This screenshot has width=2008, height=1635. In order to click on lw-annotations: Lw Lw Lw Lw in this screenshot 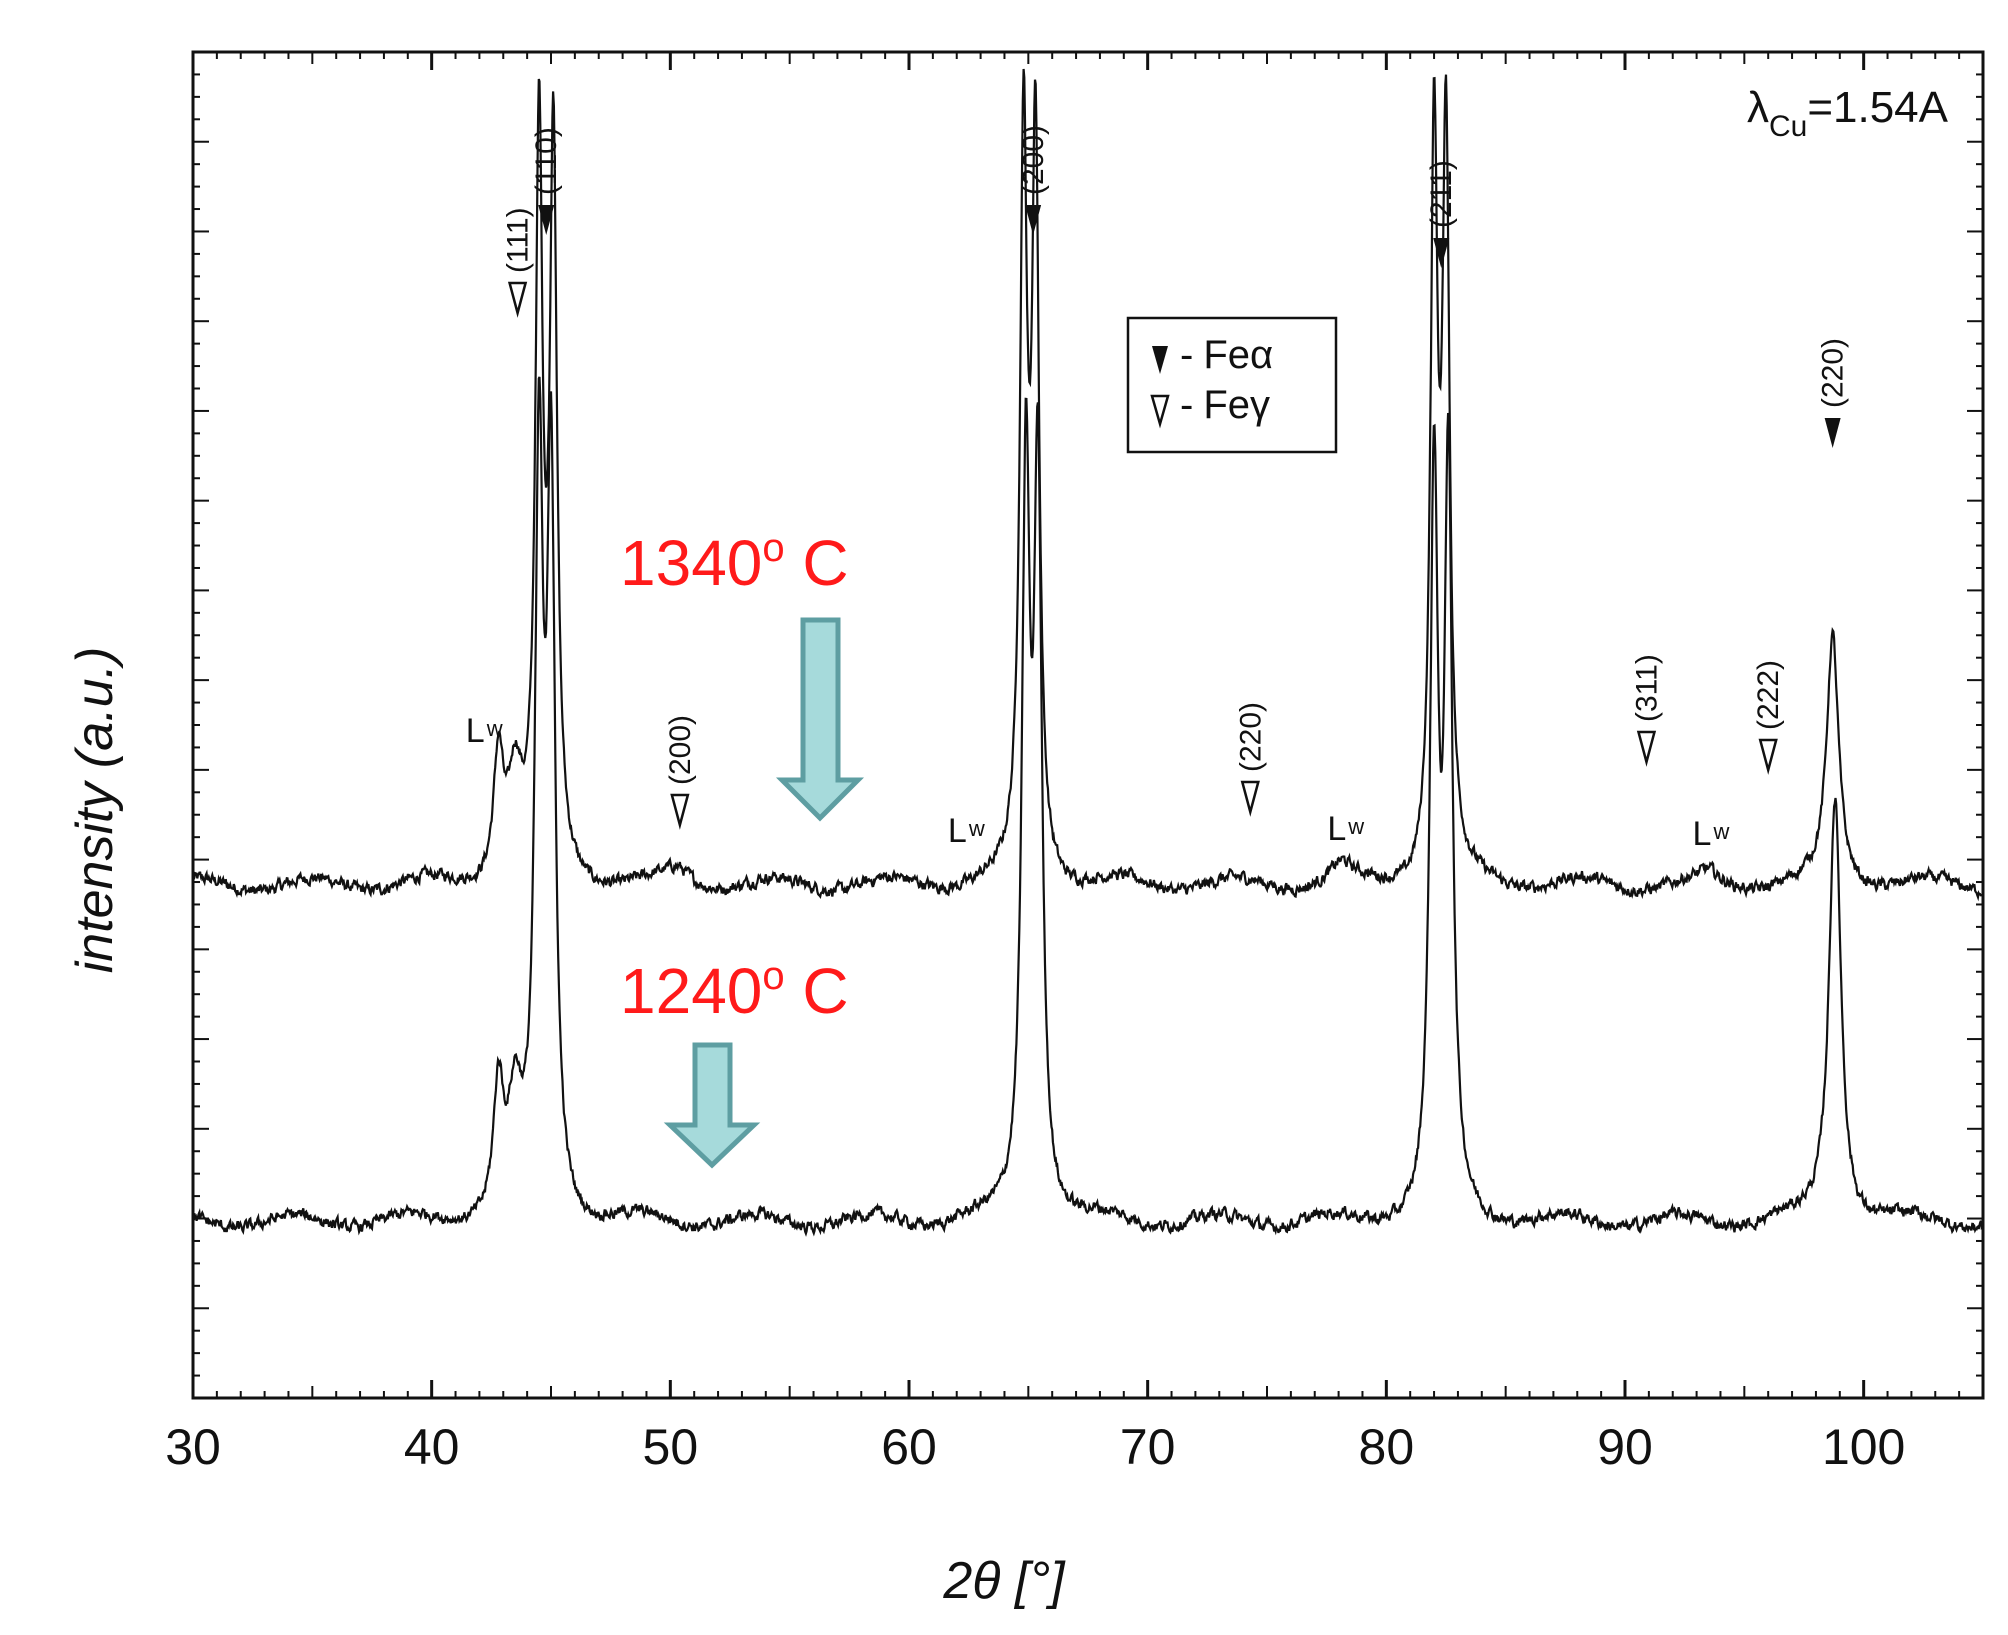, I will do `click(1098, 782)`.